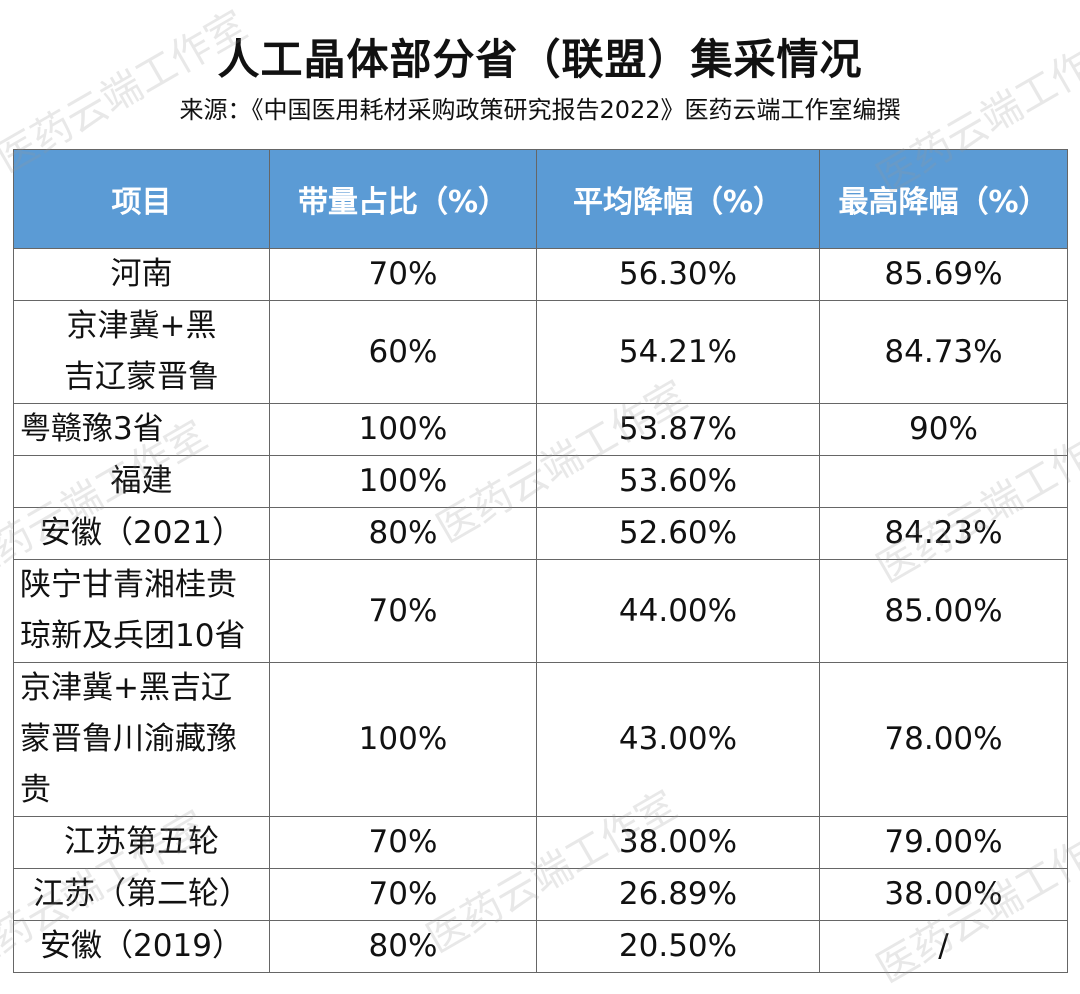 The width and height of the screenshot is (1080, 994). I want to click on col-header-item: 项目, so click(141, 199).